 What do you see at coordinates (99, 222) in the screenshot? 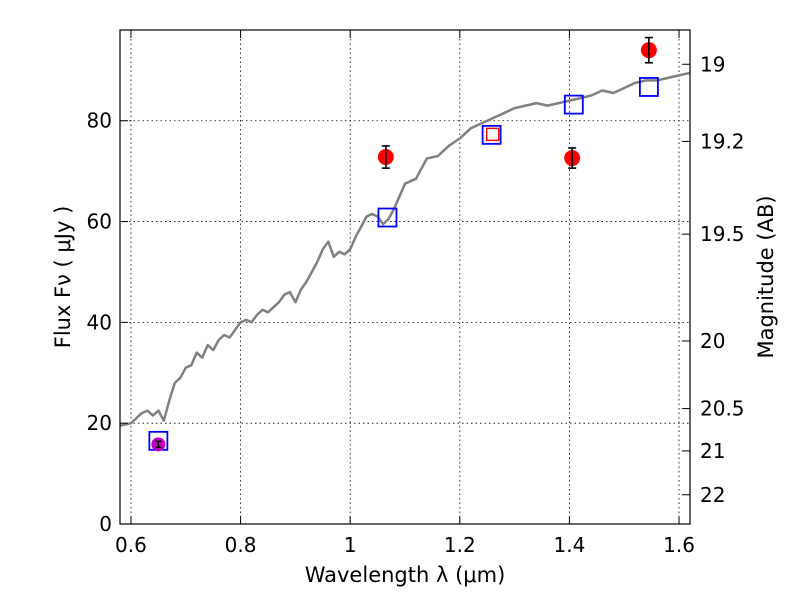
I see `y-tick-label: 60` at bounding box center [99, 222].